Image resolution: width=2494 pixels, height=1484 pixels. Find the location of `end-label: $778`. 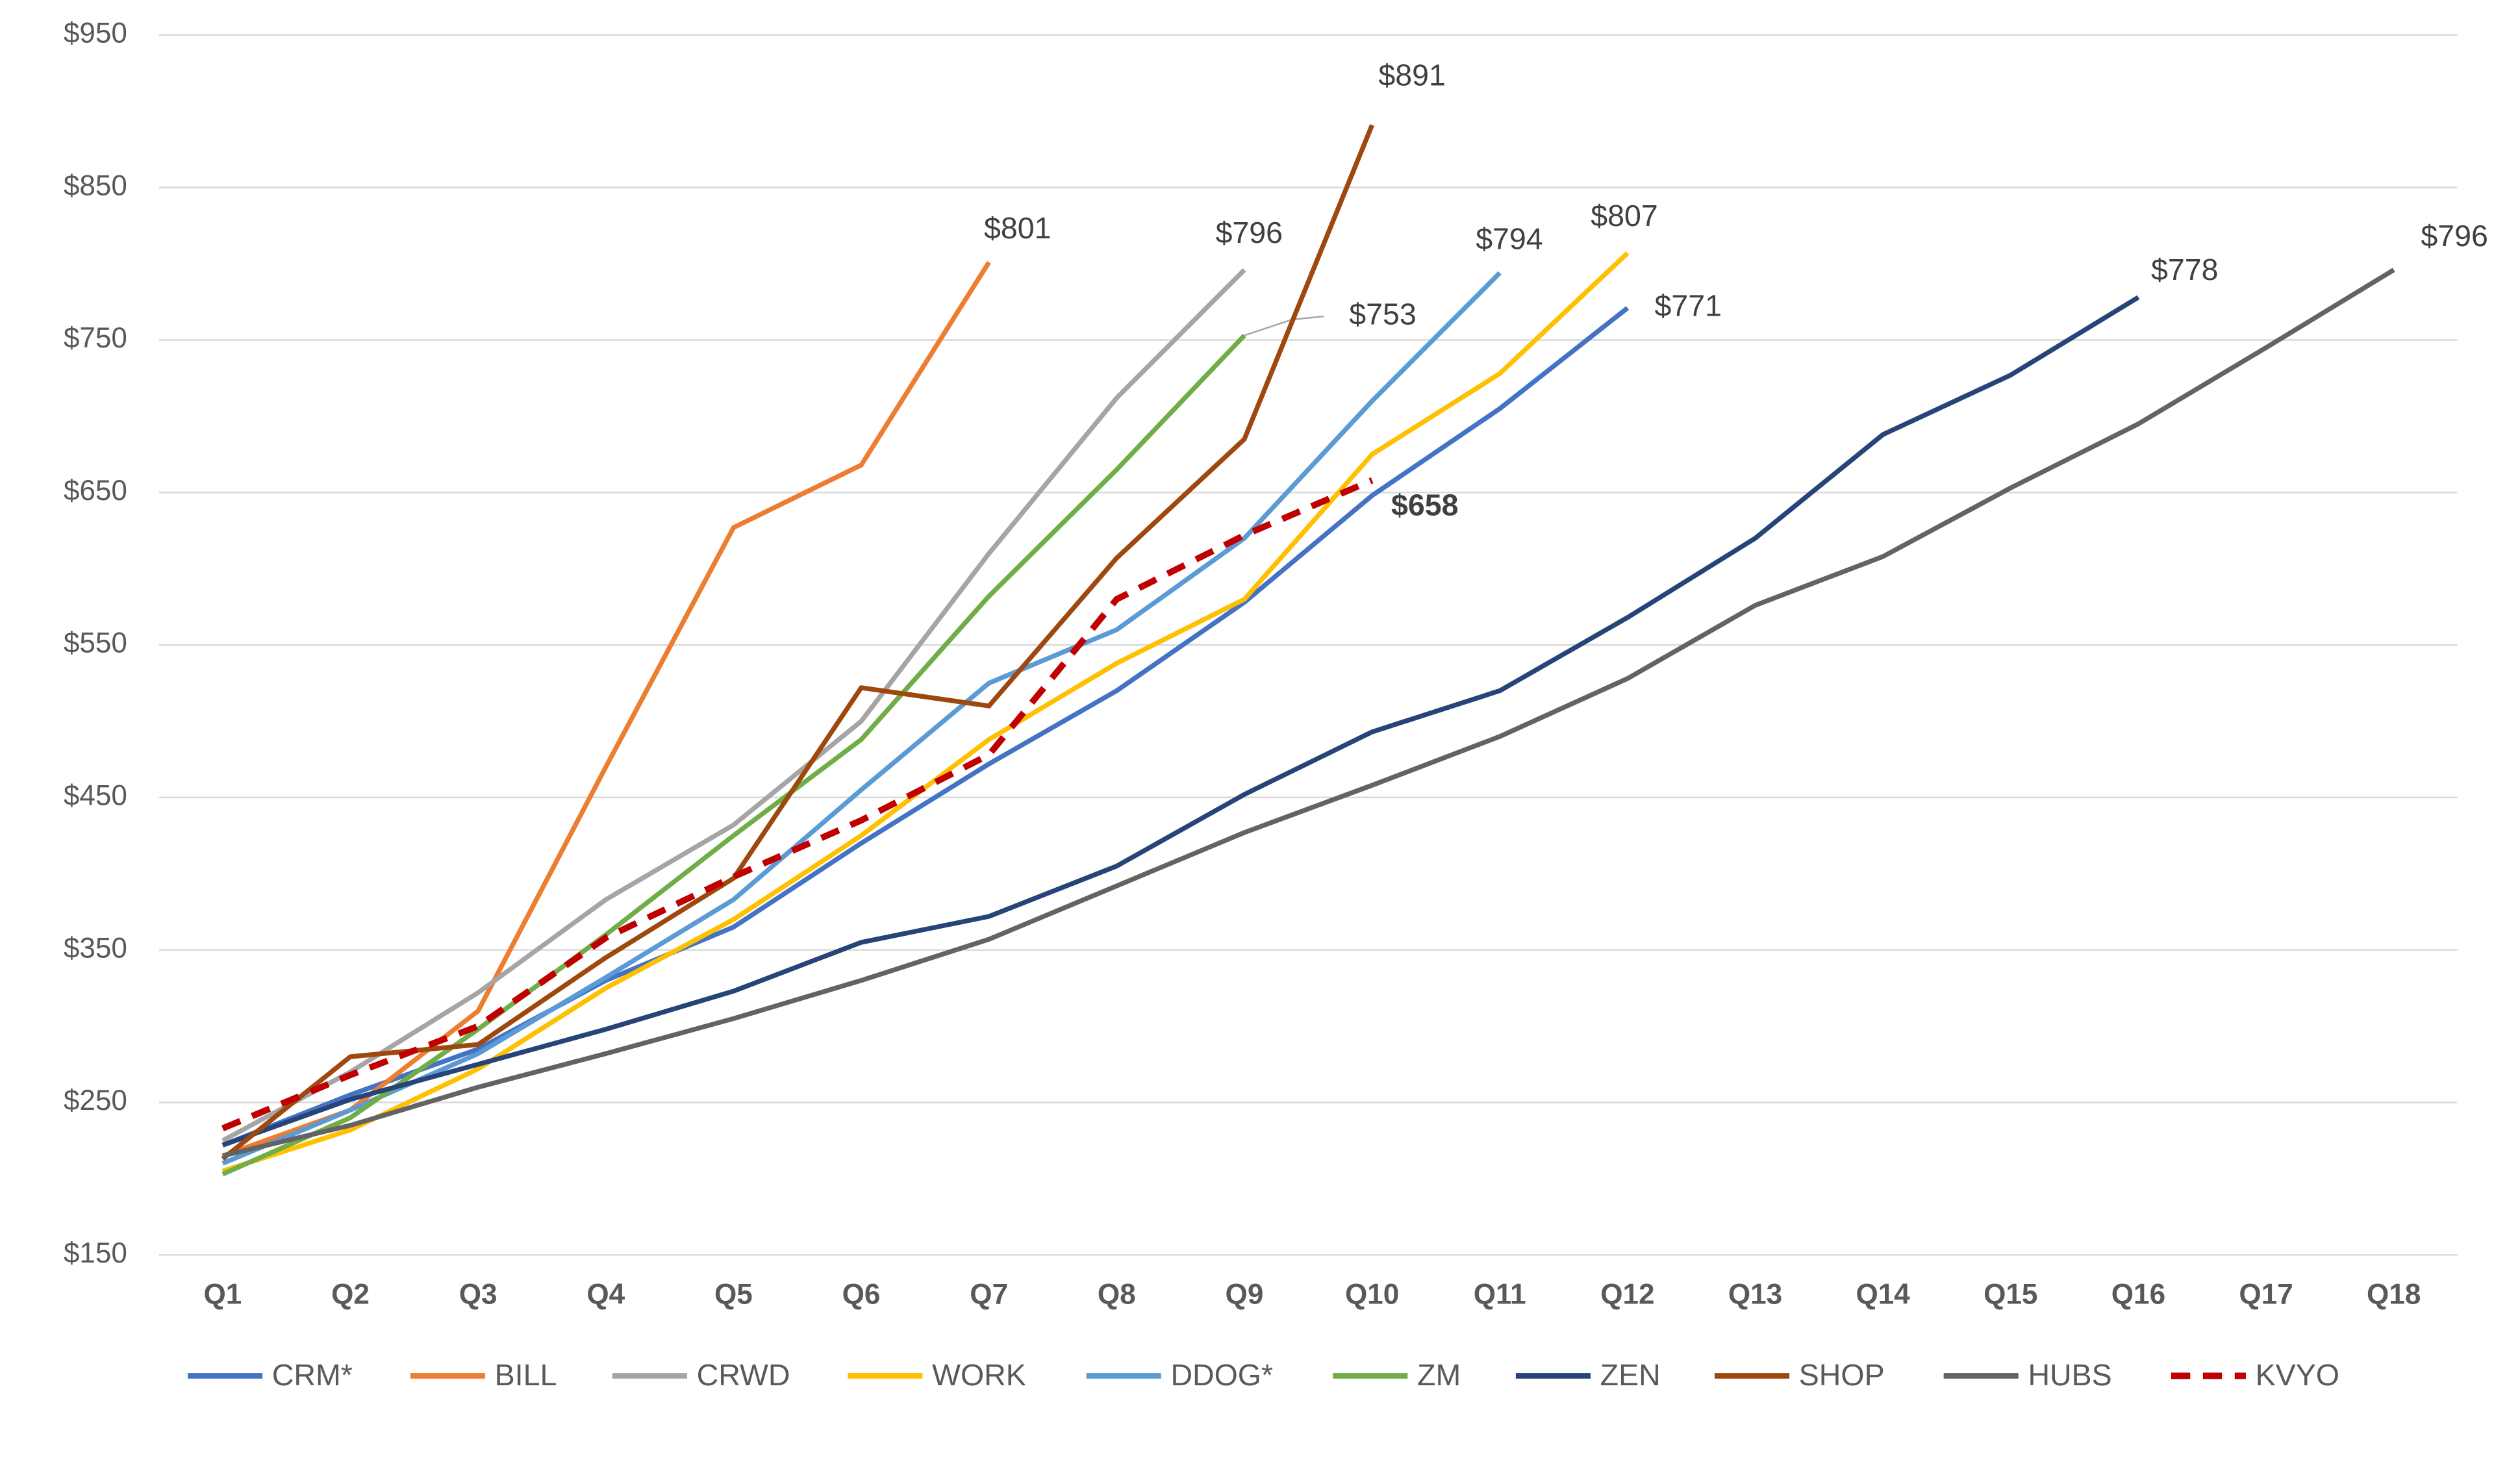

end-label: $778 is located at coordinates (2185, 269).